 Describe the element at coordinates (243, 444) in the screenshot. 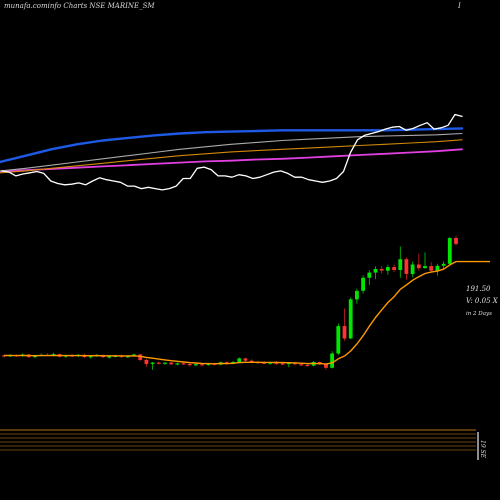

I see `volume-panel: 19 SE` at that location.